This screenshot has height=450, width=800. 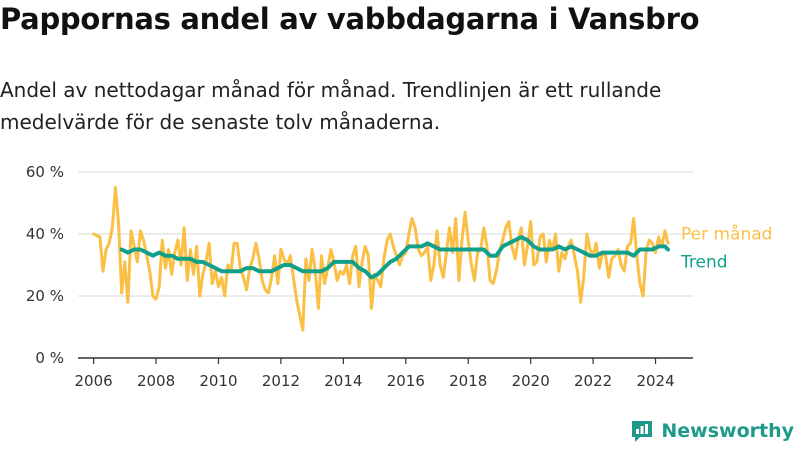 What do you see at coordinates (468, 381) in the screenshot?
I see `x-tick-label: 2018` at bounding box center [468, 381].